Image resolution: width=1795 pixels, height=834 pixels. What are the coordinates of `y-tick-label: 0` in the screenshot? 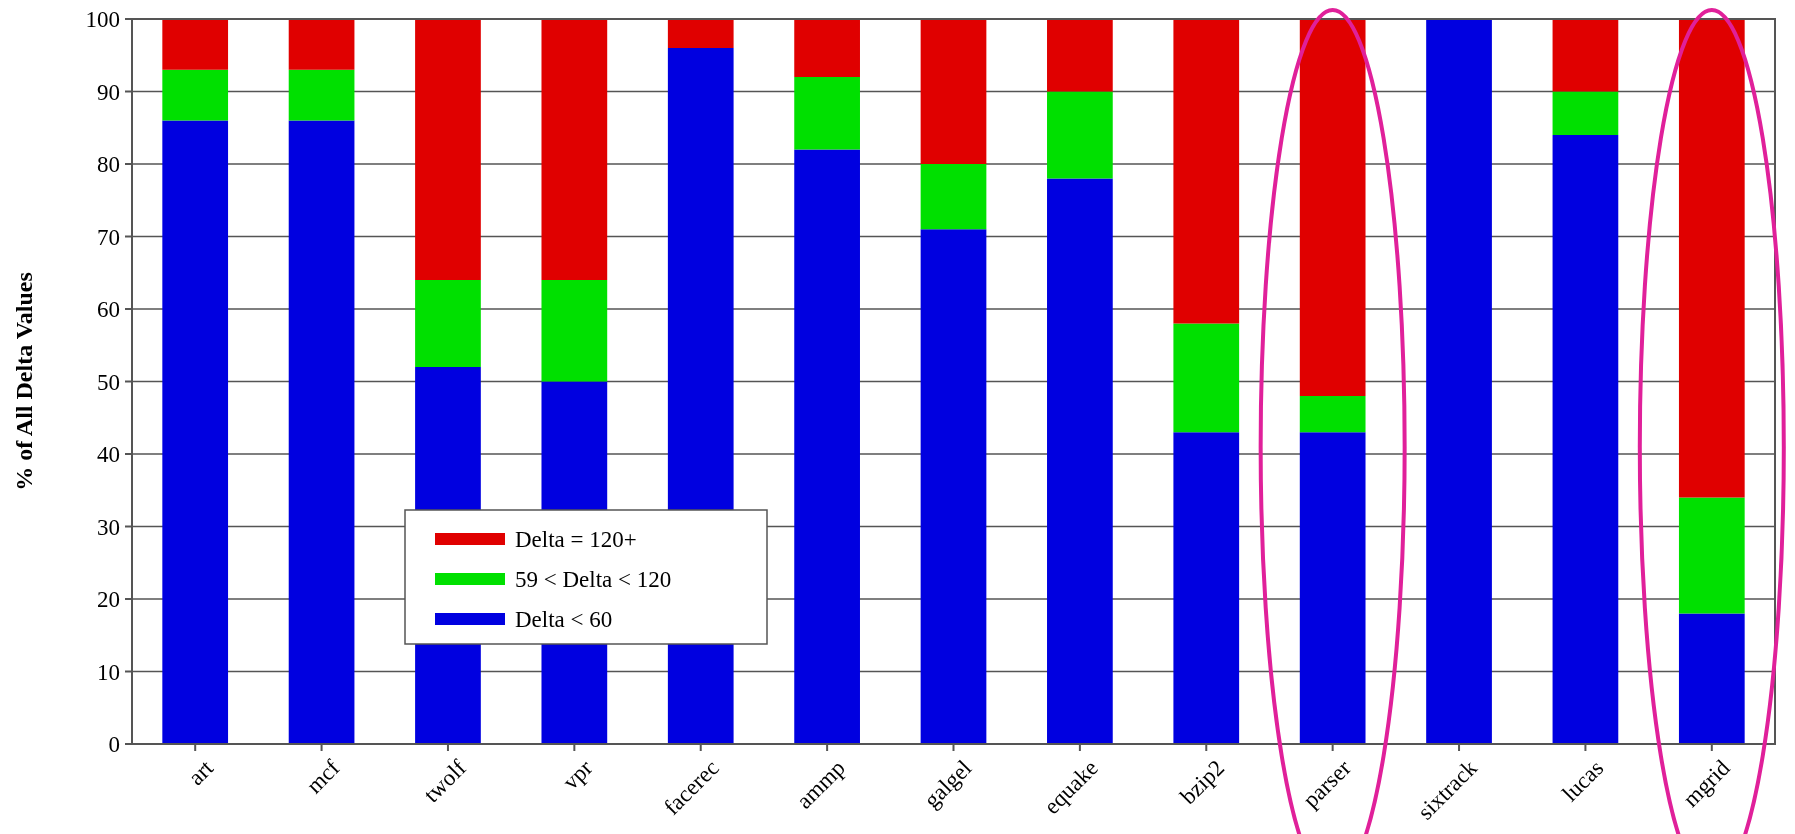 It's located at (114, 745).